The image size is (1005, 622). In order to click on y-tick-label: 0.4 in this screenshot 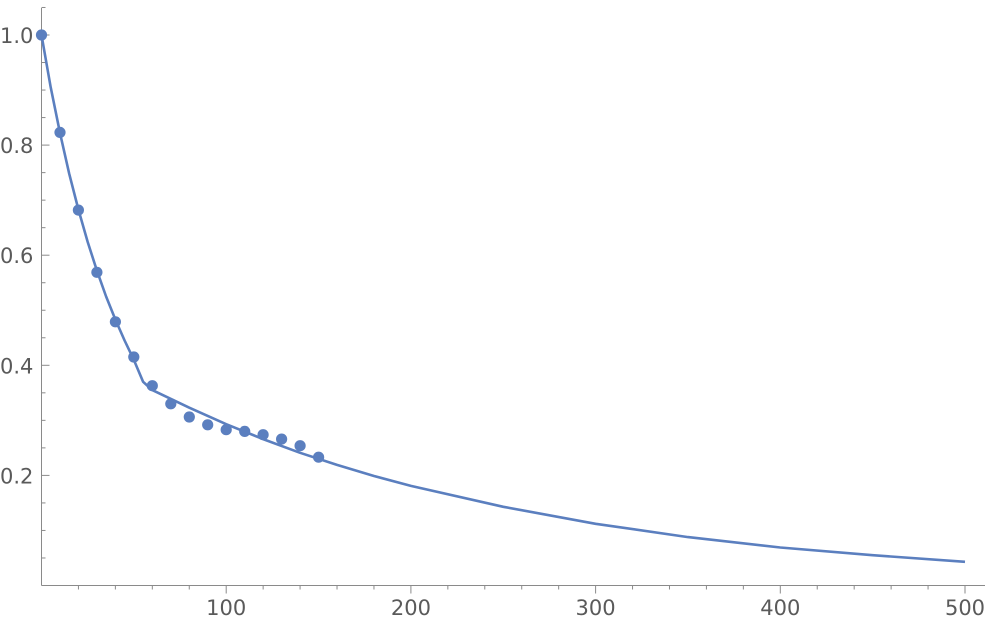, I will do `click(16, 366)`.